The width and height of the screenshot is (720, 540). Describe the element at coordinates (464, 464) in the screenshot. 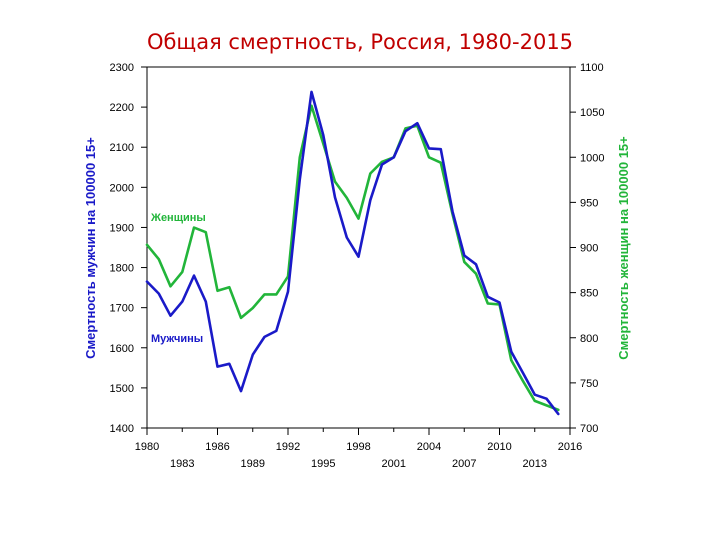

I see `x-tick-label: 2007` at that location.